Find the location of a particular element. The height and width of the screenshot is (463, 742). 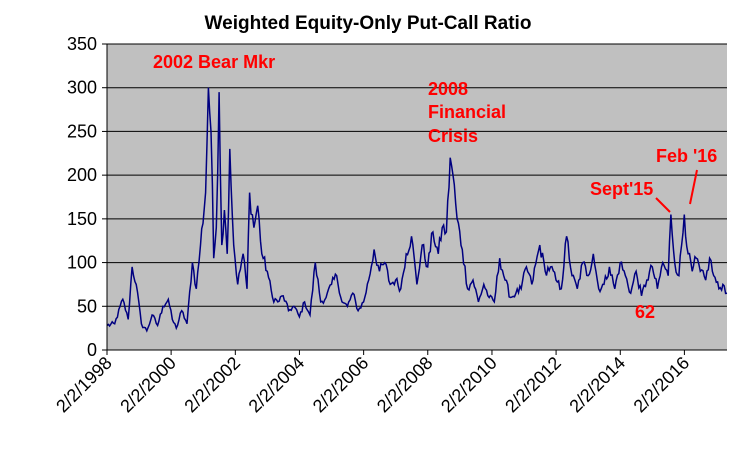

x-tick-label: 2/2/2000 is located at coordinates (148, 385).